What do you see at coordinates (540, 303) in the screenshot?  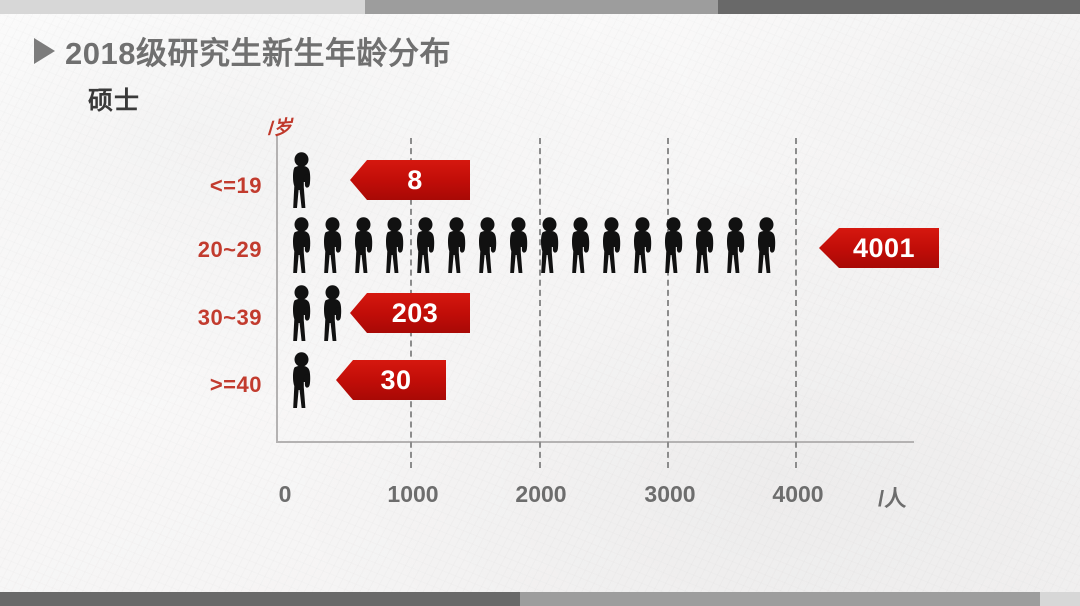 I see `gridline-2000` at bounding box center [540, 303].